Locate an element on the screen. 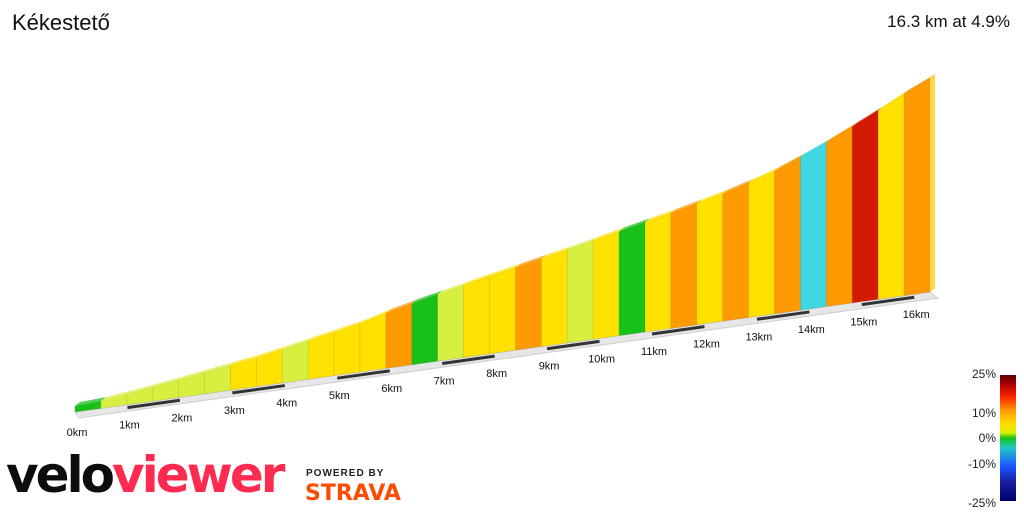 The image size is (1024, 512). strava-logo: STRAVA is located at coordinates (353, 493).